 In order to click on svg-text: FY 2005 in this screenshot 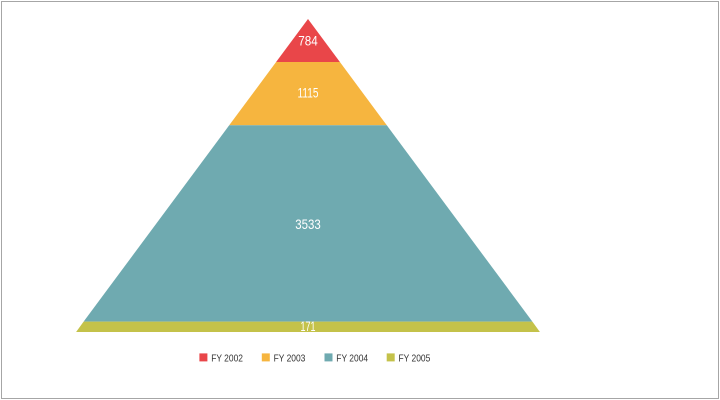, I will do `click(415, 359)`.